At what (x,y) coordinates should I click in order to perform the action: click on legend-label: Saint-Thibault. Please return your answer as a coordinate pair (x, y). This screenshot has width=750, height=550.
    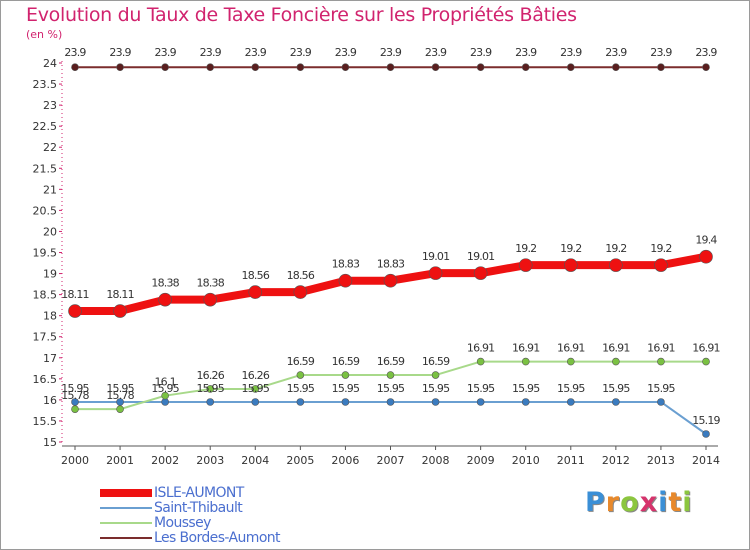
    Looking at the image, I should click on (198, 508).